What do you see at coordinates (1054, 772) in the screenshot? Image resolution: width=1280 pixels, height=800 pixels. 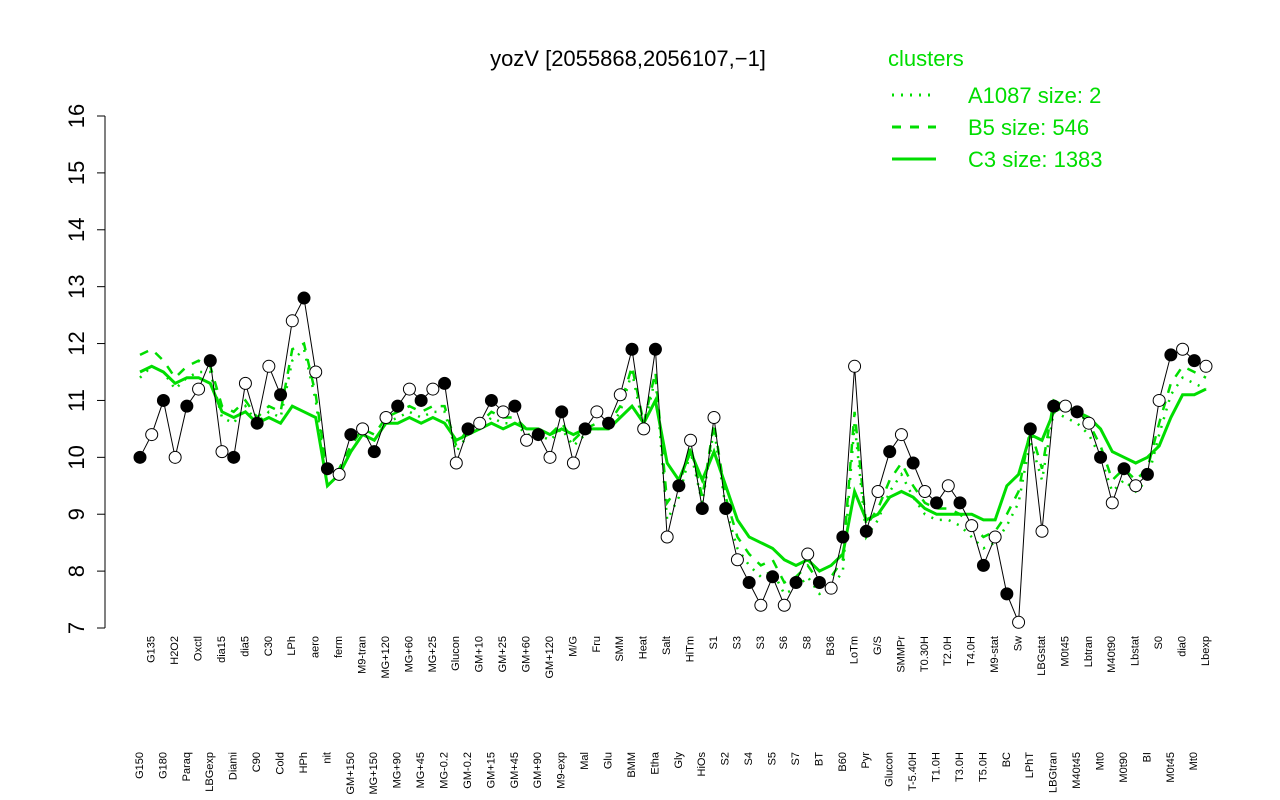 I see `x-tick-label: LBGtran` at bounding box center [1054, 772].